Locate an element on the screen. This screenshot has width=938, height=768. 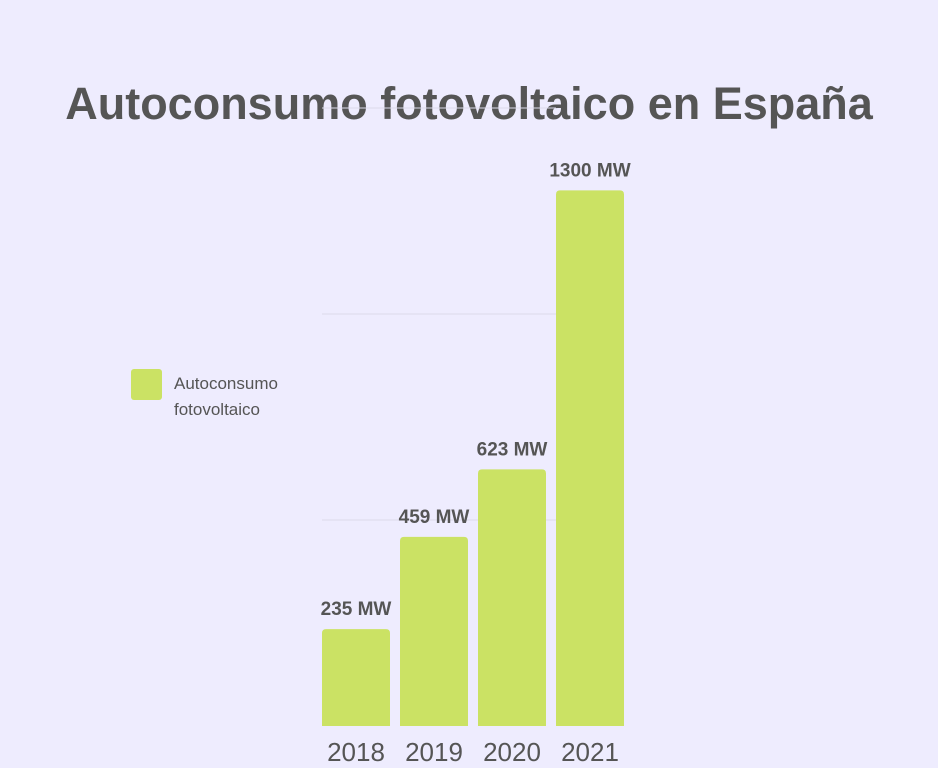
legend-swatch is located at coordinates (146, 384).